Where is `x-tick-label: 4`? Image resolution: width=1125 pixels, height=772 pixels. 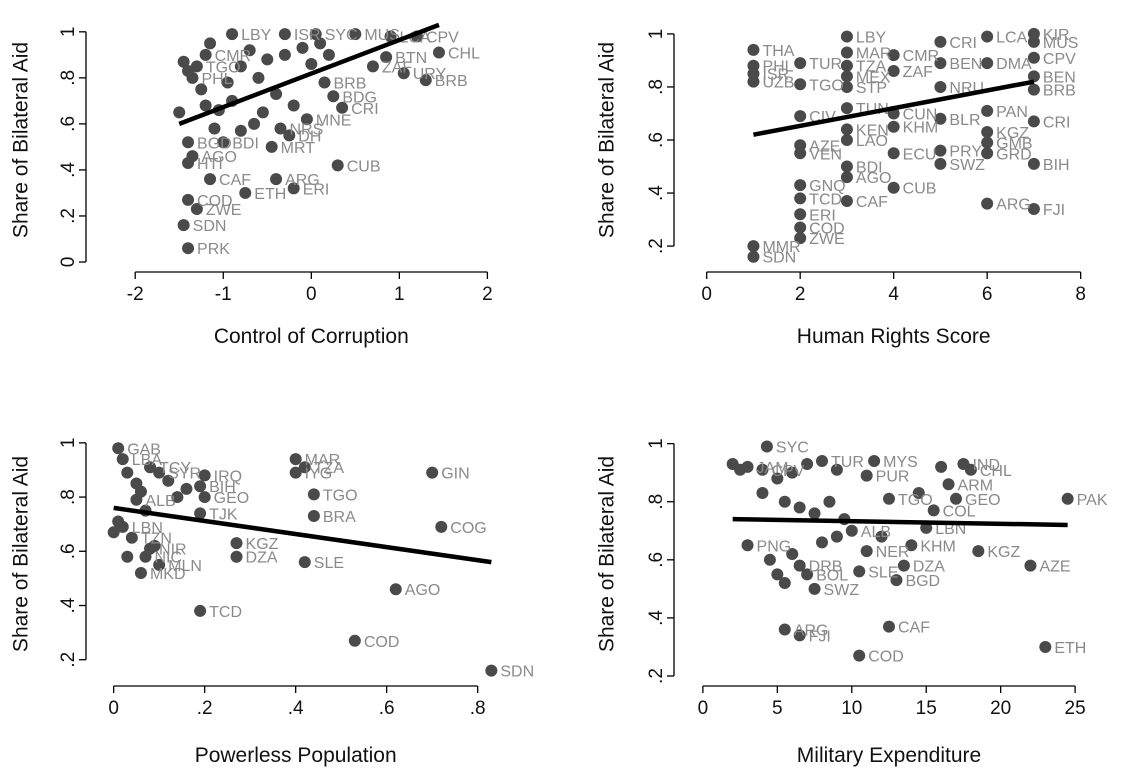
x-tick-label: 4 is located at coordinates (893, 294).